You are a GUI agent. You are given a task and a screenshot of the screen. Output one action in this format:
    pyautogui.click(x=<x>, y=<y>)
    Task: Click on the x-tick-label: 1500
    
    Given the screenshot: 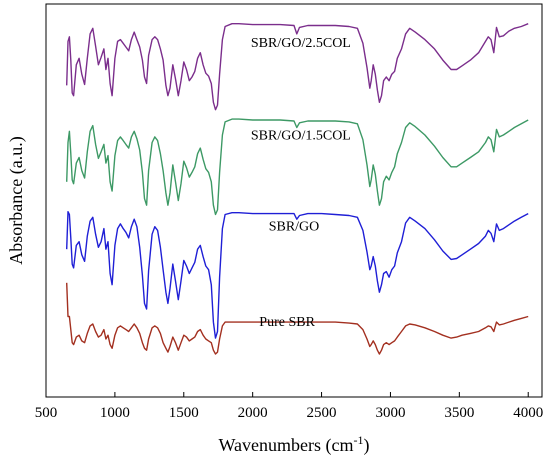 What is the action you would take?
    pyautogui.click(x=184, y=413)
    